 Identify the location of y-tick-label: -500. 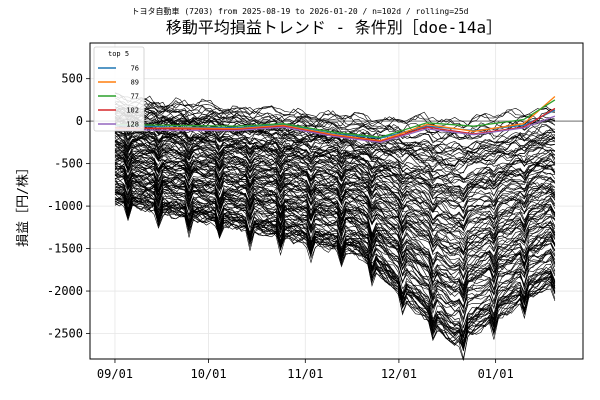
(68, 164).